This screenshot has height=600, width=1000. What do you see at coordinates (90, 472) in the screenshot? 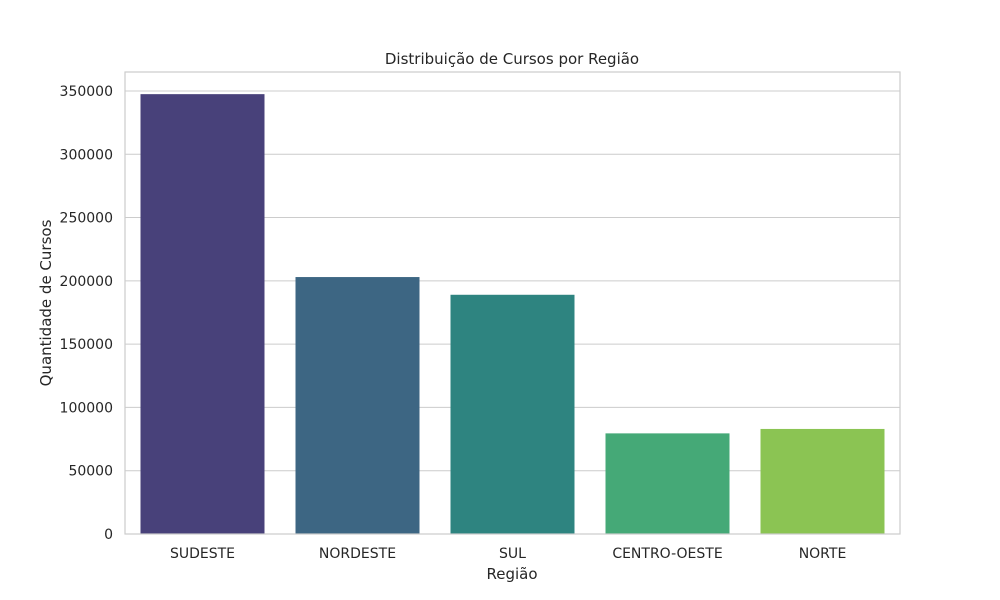
I see `y-tick-label: 50000` at bounding box center [90, 472].